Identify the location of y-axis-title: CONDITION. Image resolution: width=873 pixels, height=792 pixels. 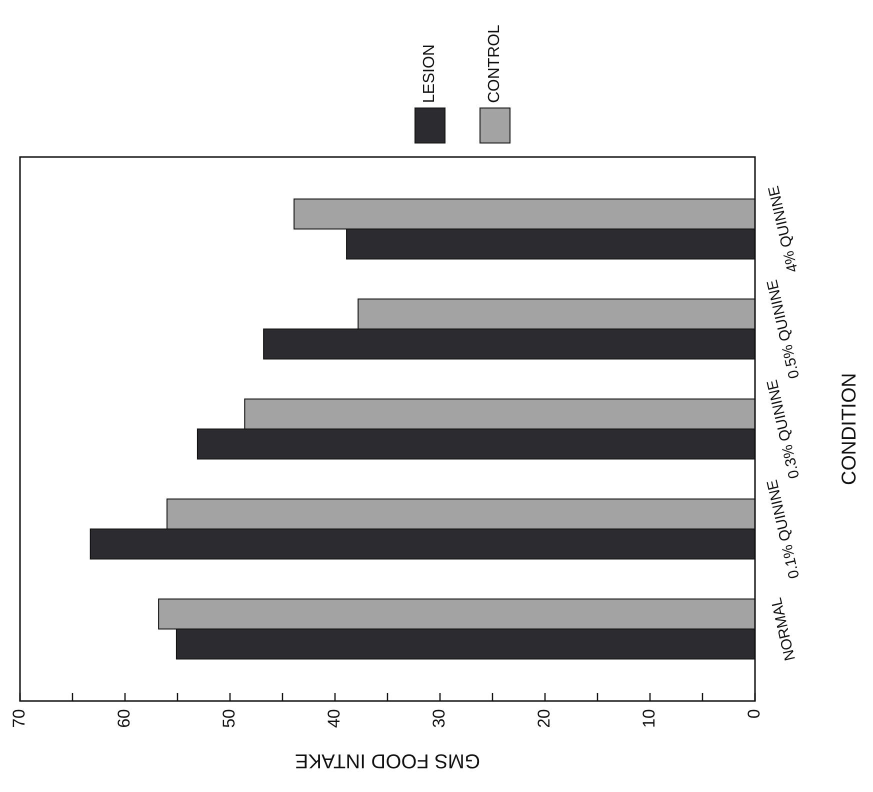
(849, 429).